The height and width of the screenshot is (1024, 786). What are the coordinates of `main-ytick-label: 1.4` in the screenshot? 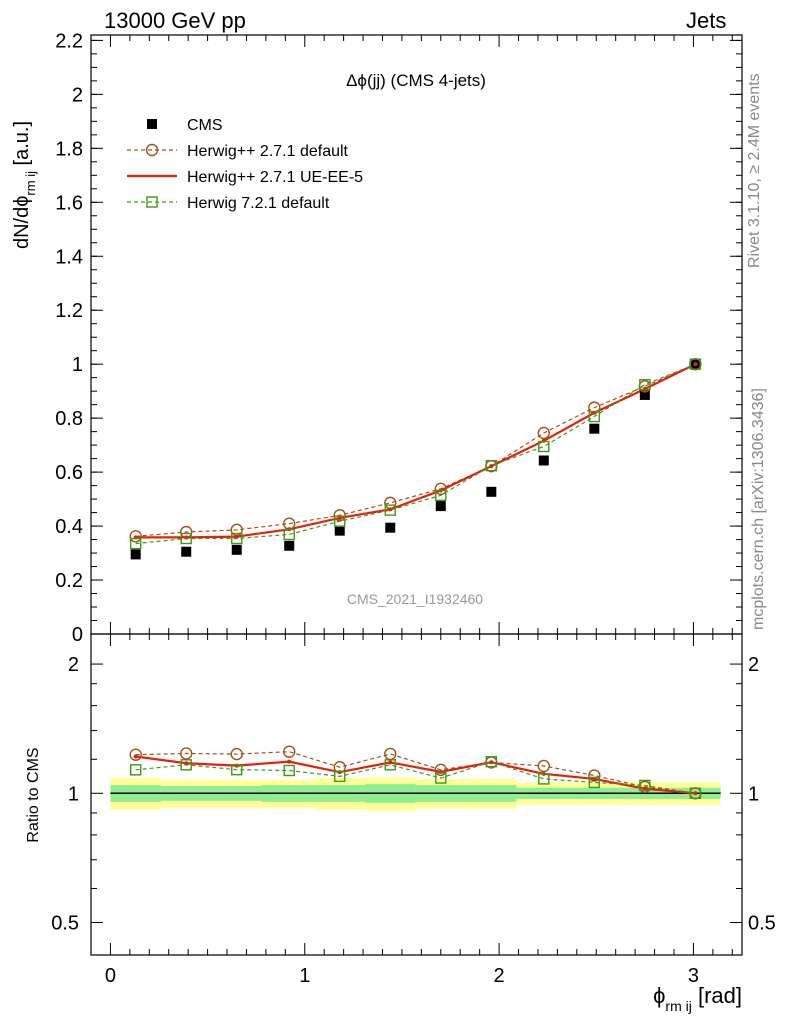 It's located at (69, 257).